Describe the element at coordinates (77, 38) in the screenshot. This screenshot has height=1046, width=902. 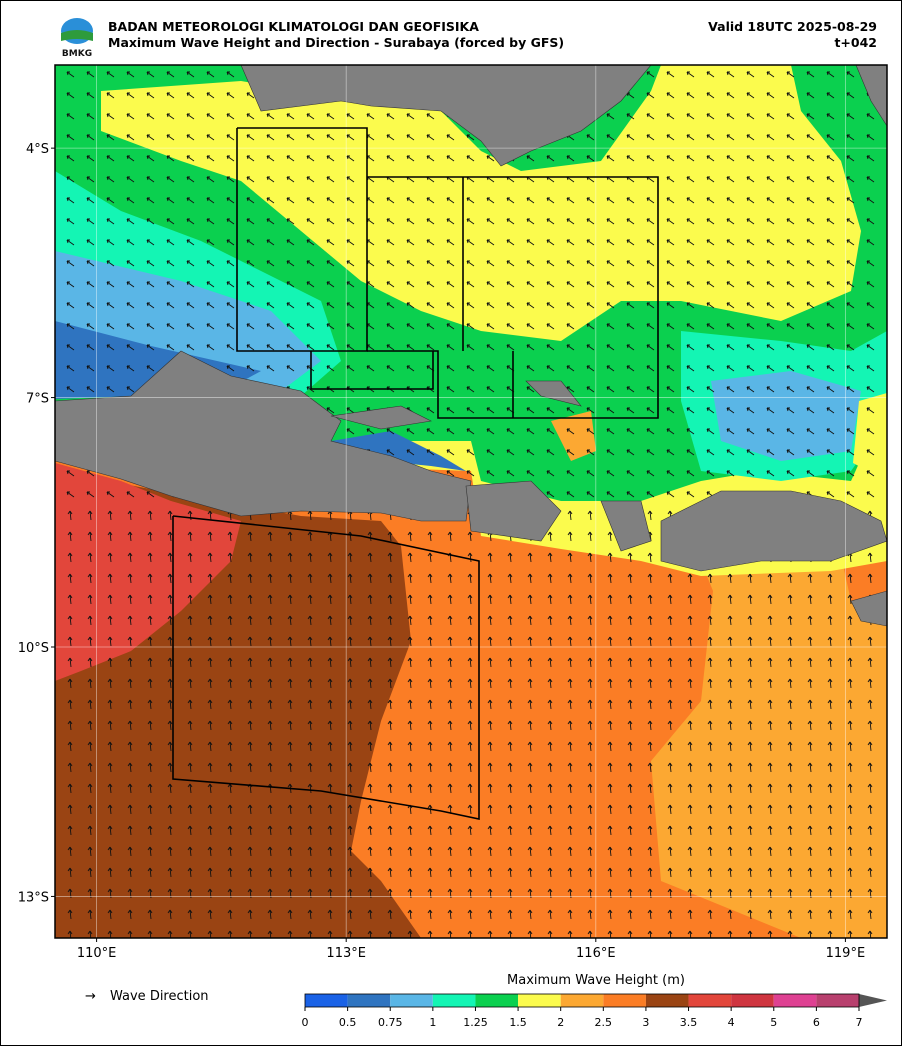
I see `logo: BMKG` at that location.